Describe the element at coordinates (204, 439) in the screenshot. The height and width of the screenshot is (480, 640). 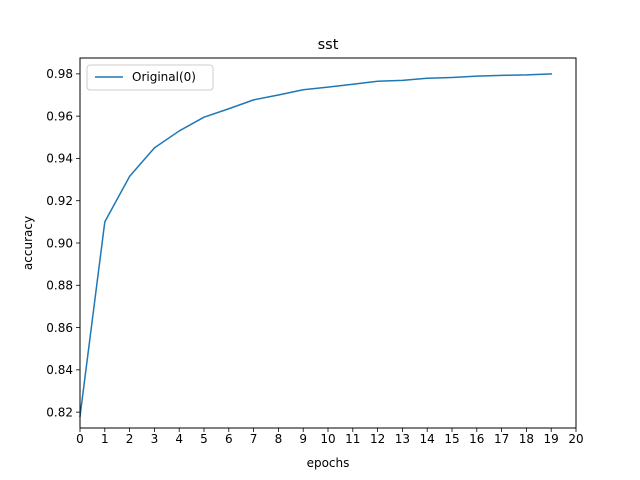
I see `x-tick-label: 5` at that location.